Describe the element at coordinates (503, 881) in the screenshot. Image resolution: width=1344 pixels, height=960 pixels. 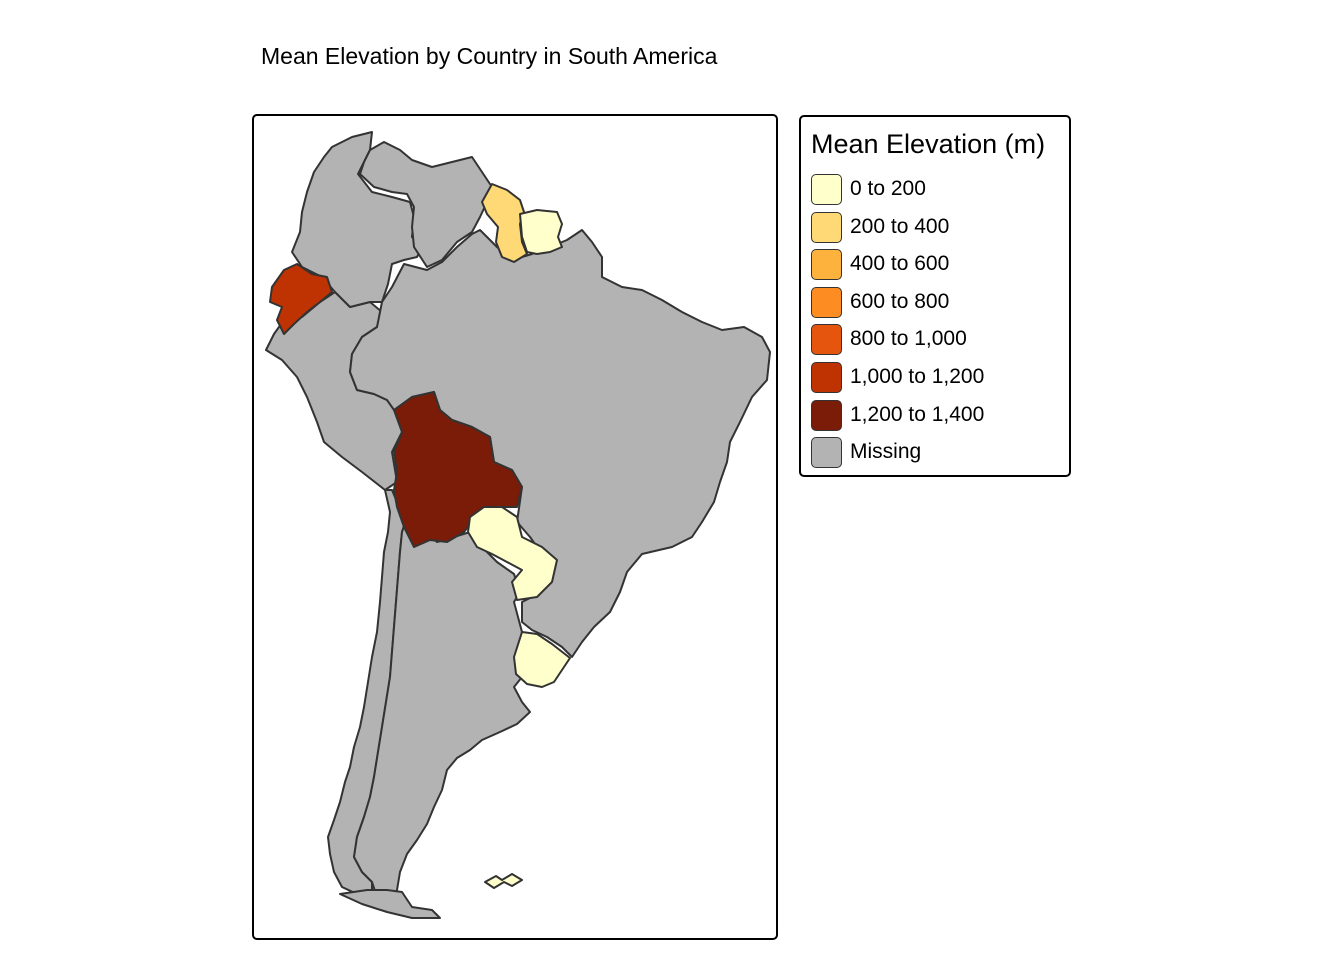
I see `region-falkland-islands` at that location.